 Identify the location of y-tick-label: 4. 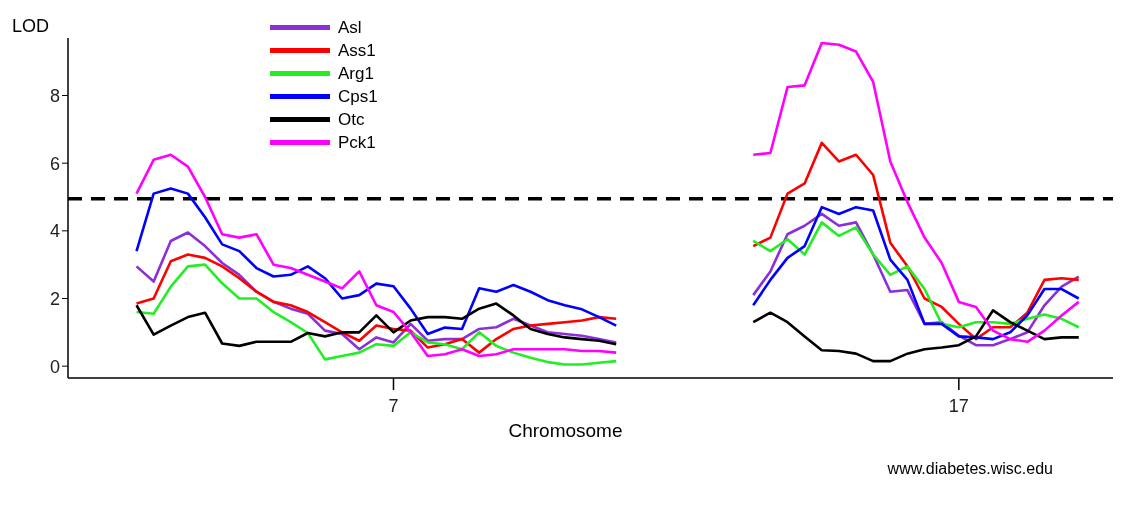
(54, 231).